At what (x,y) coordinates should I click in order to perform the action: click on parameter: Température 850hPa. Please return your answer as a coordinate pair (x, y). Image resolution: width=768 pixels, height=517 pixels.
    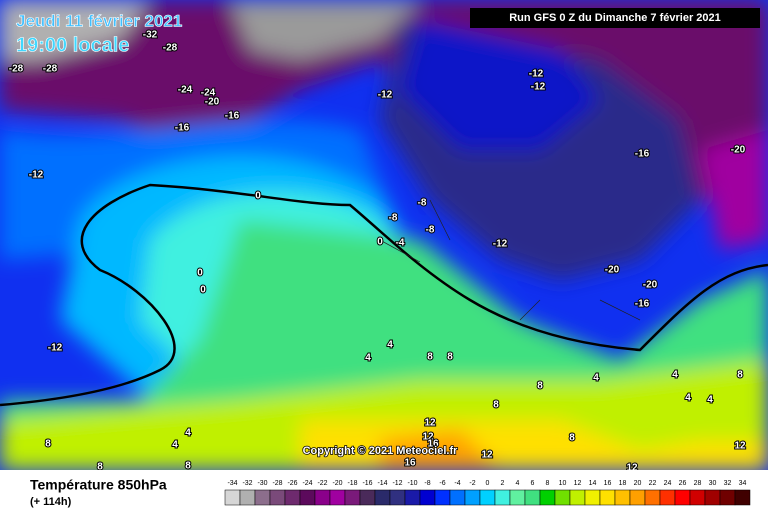
    Looking at the image, I should click on (98, 485).